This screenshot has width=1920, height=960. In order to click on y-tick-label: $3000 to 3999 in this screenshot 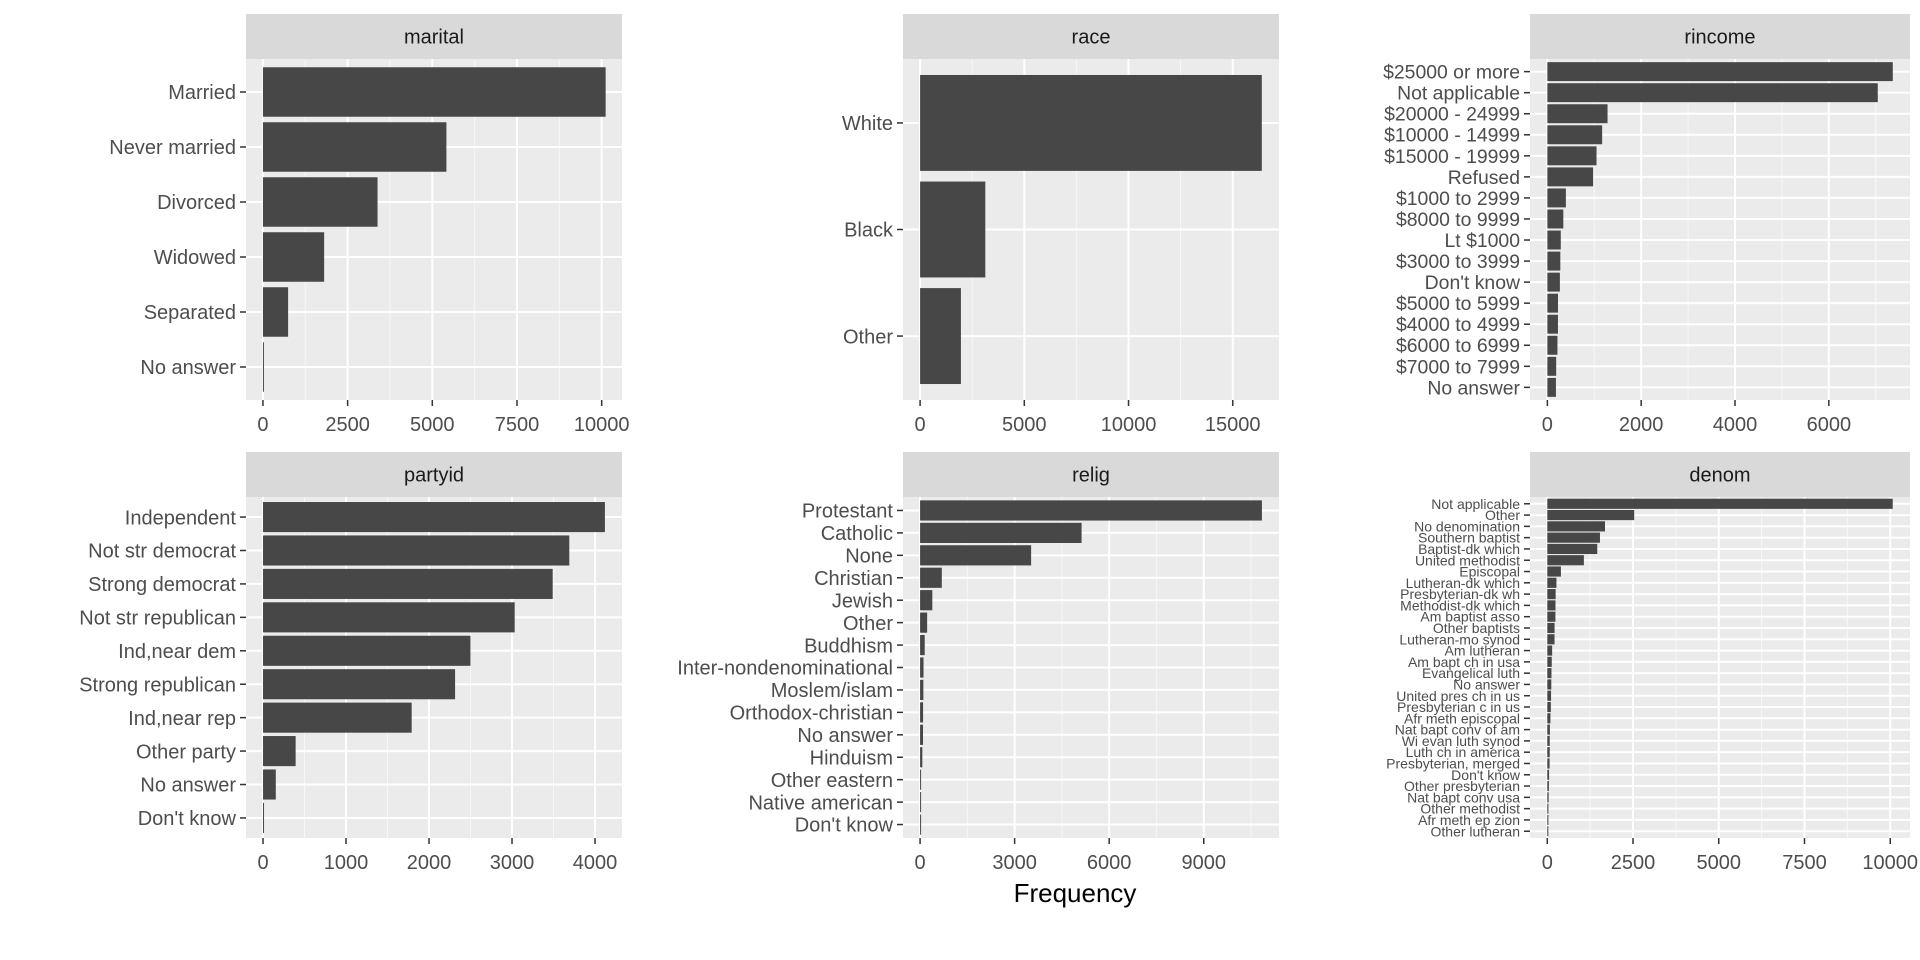, I will do `click(1458, 262)`.